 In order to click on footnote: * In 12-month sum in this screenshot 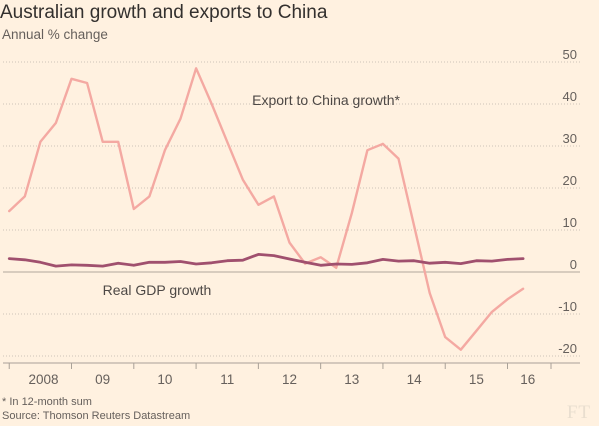, I will do `click(47, 402)`.